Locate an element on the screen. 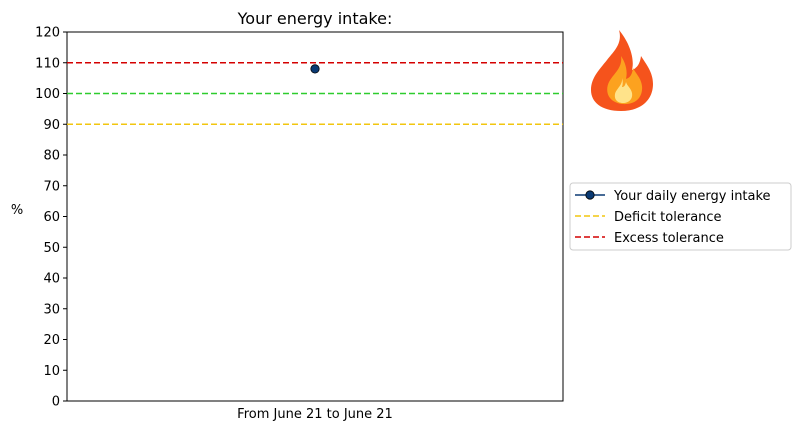  legend-marker-intake is located at coordinates (590, 195).